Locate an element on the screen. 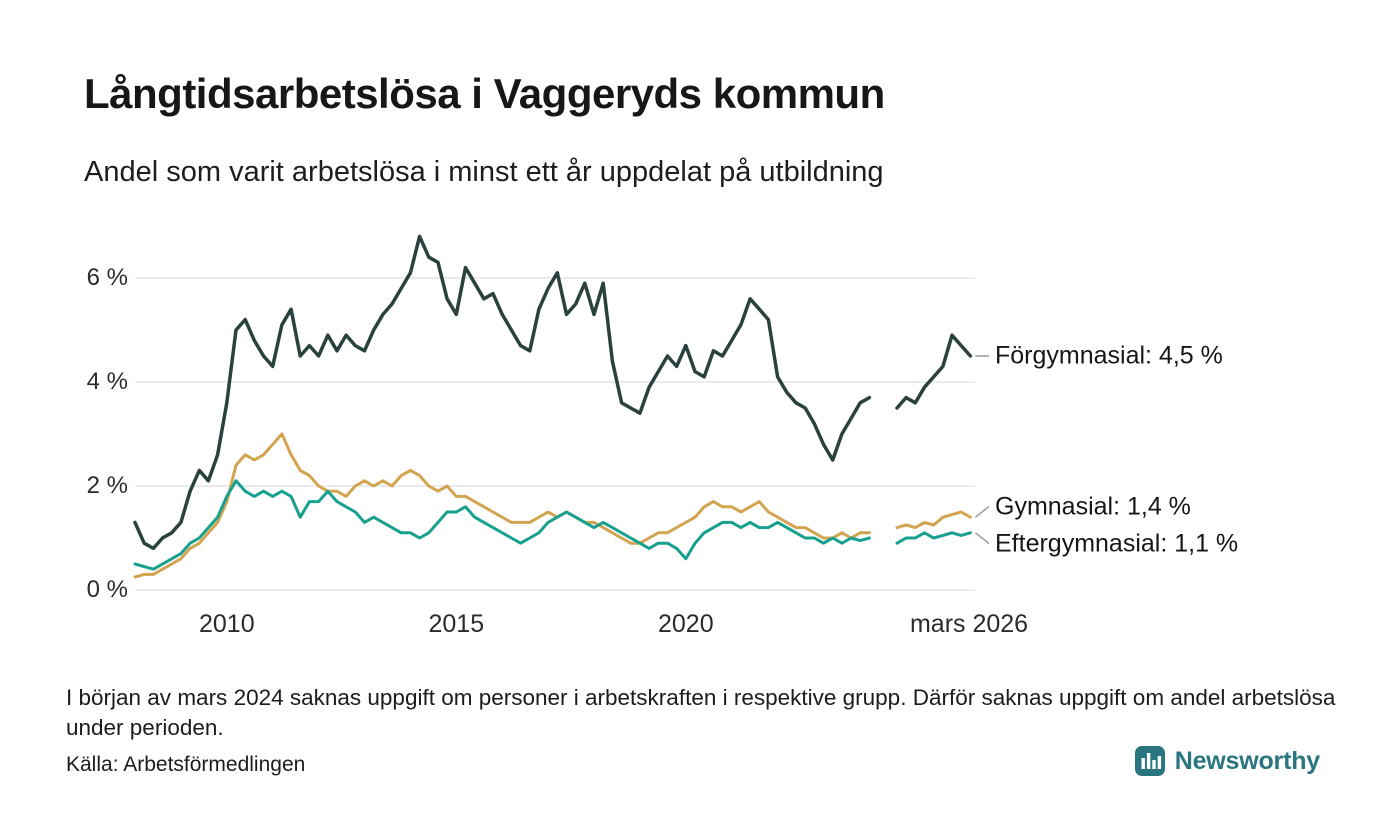 The image size is (1400, 840). series-line-gymnasial is located at coordinates (552, 505).